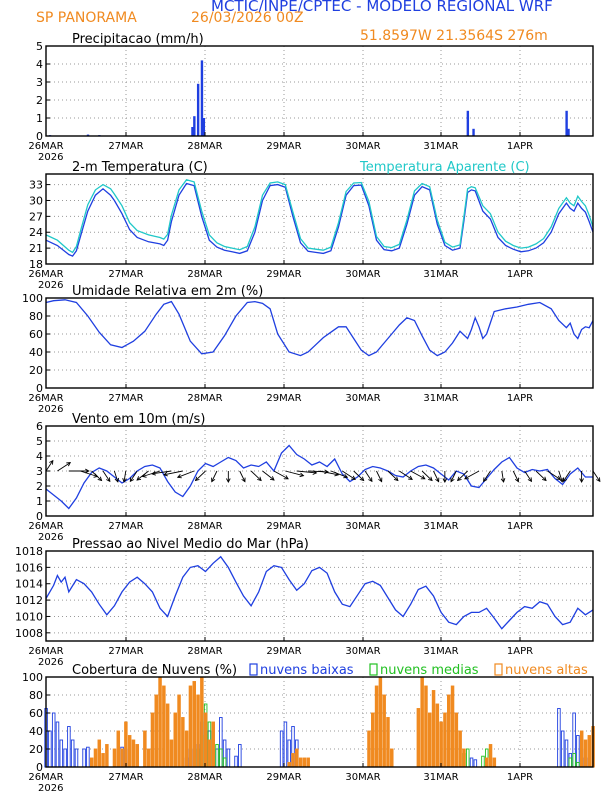 Image resolution: width=612 pixels, height=792 pixels. What do you see at coordinates (36, 200) in the screenshot?
I see `y-tick-label: 30` at bounding box center [36, 200].